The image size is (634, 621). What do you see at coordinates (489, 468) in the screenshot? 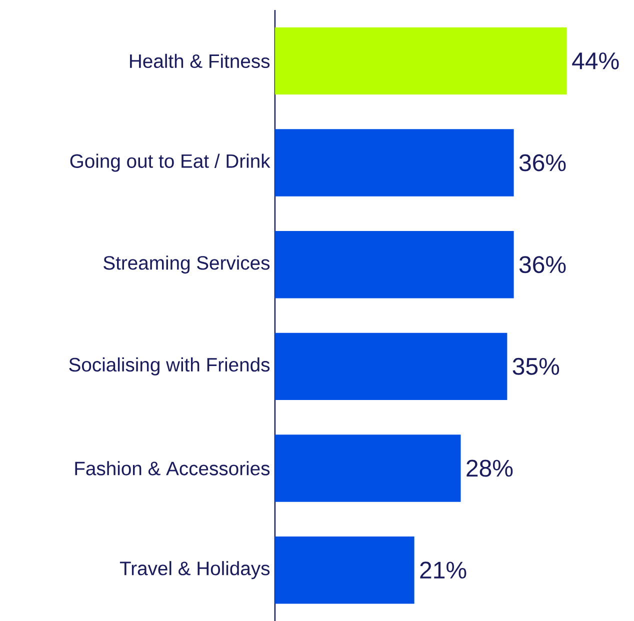
I see `data-label: 28%` at bounding box center [489, 468].